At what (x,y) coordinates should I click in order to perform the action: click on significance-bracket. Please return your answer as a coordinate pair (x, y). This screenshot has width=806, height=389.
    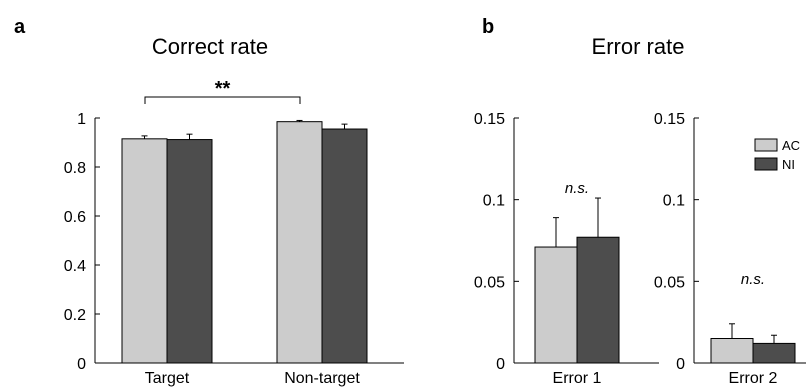
    Looking at the image, I should click on (222, 100).